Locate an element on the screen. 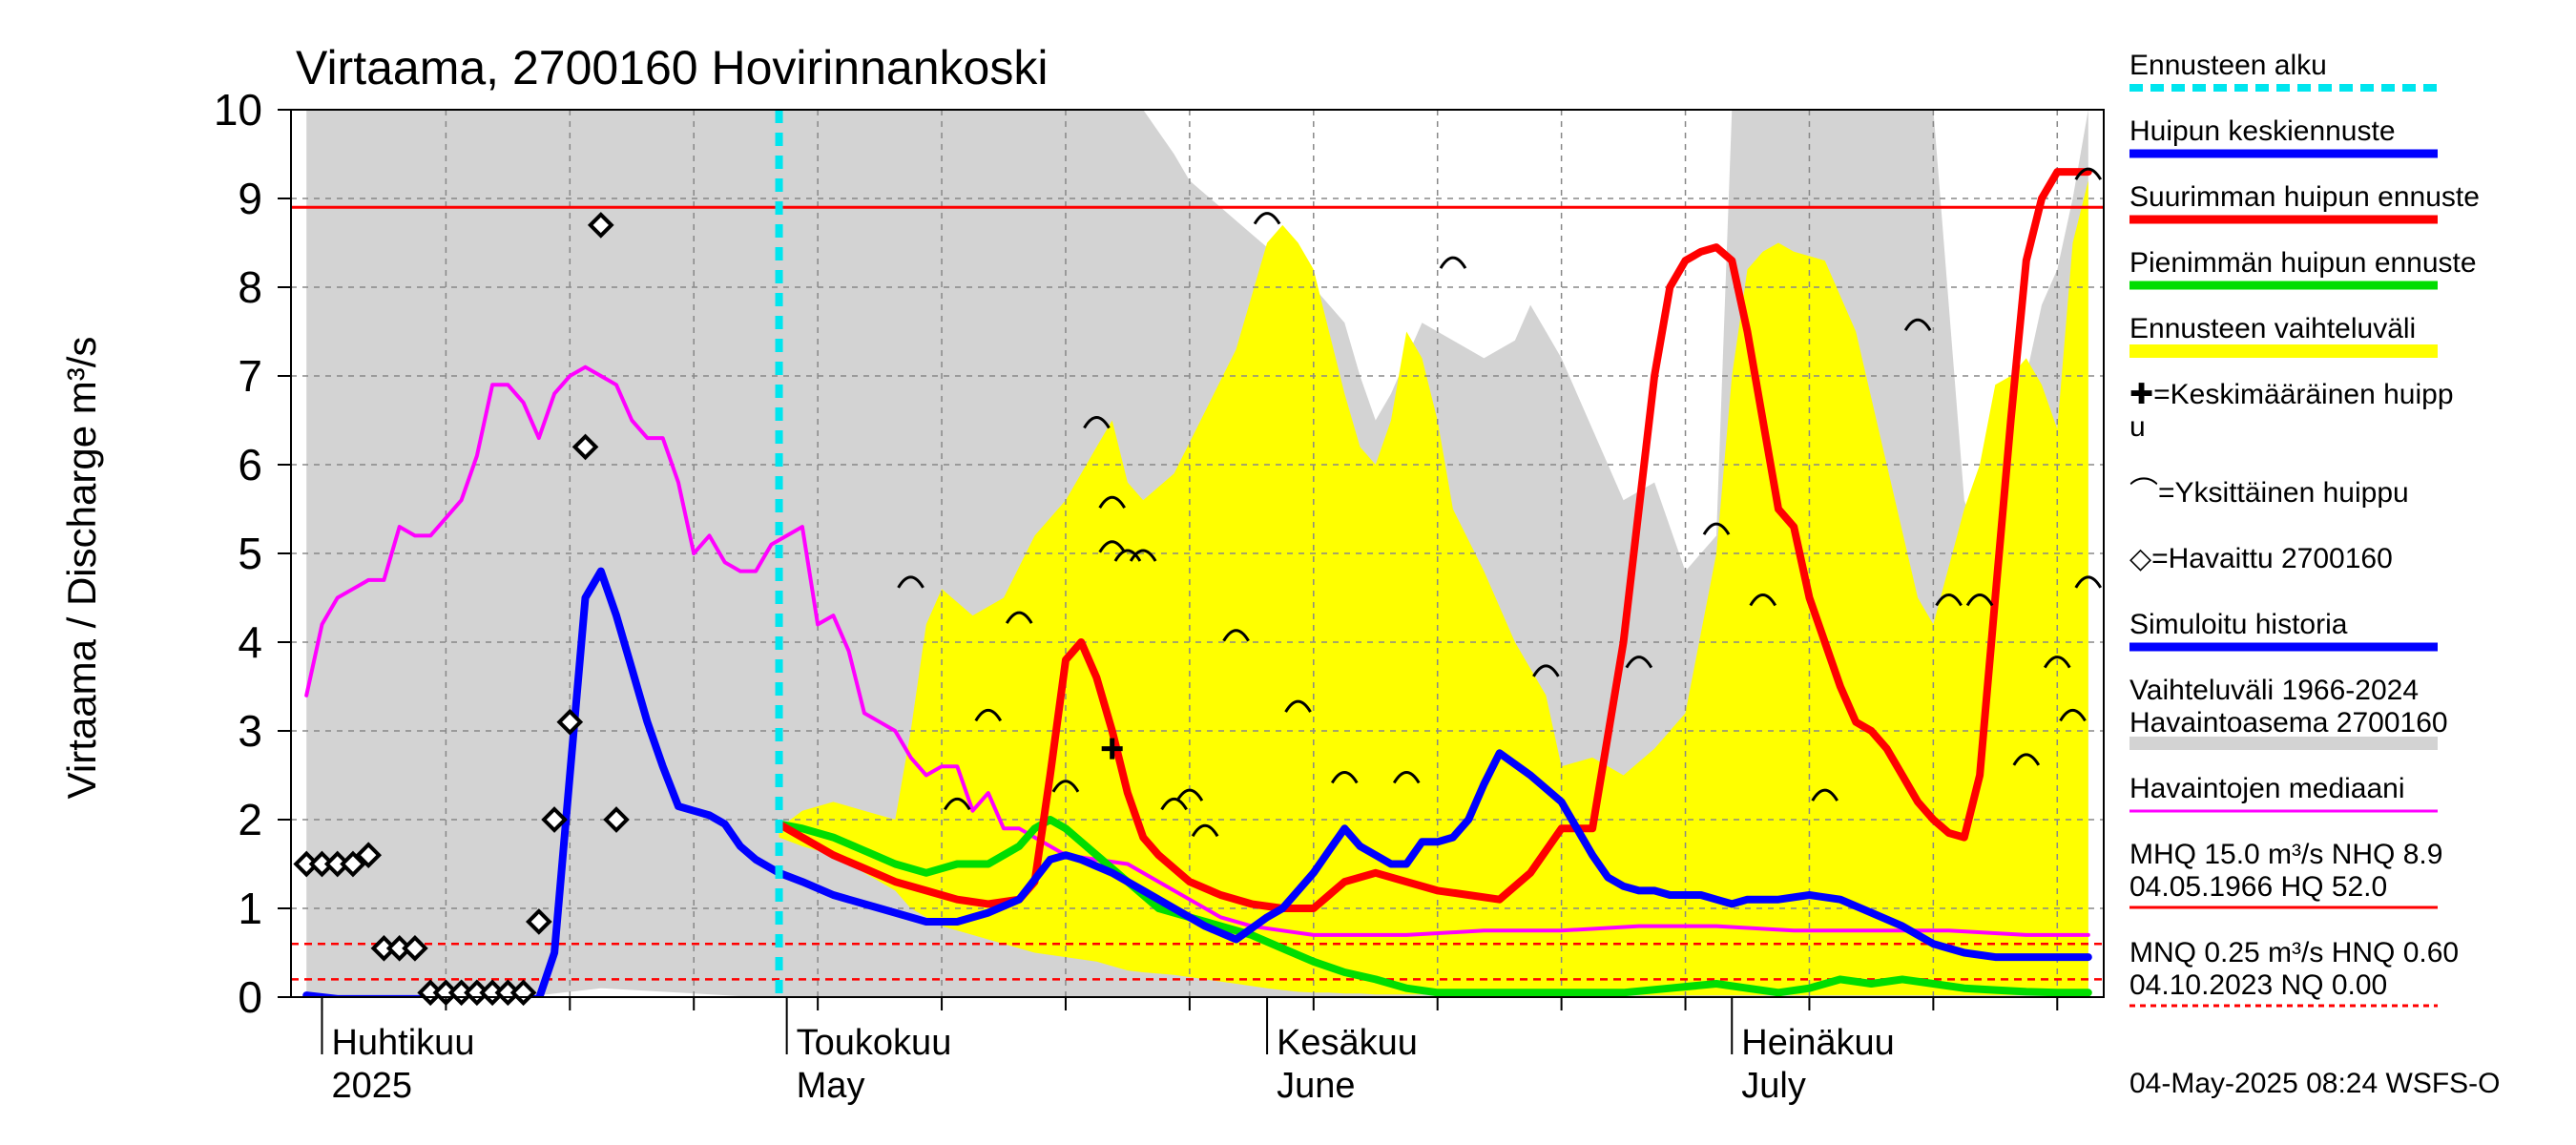 Image resolution: width=2576 pixels, height=1145 pixels. legend-label-11: MHQ 15.0 m³/s NHQ 8.9 is located at coordinates (2285, 855).